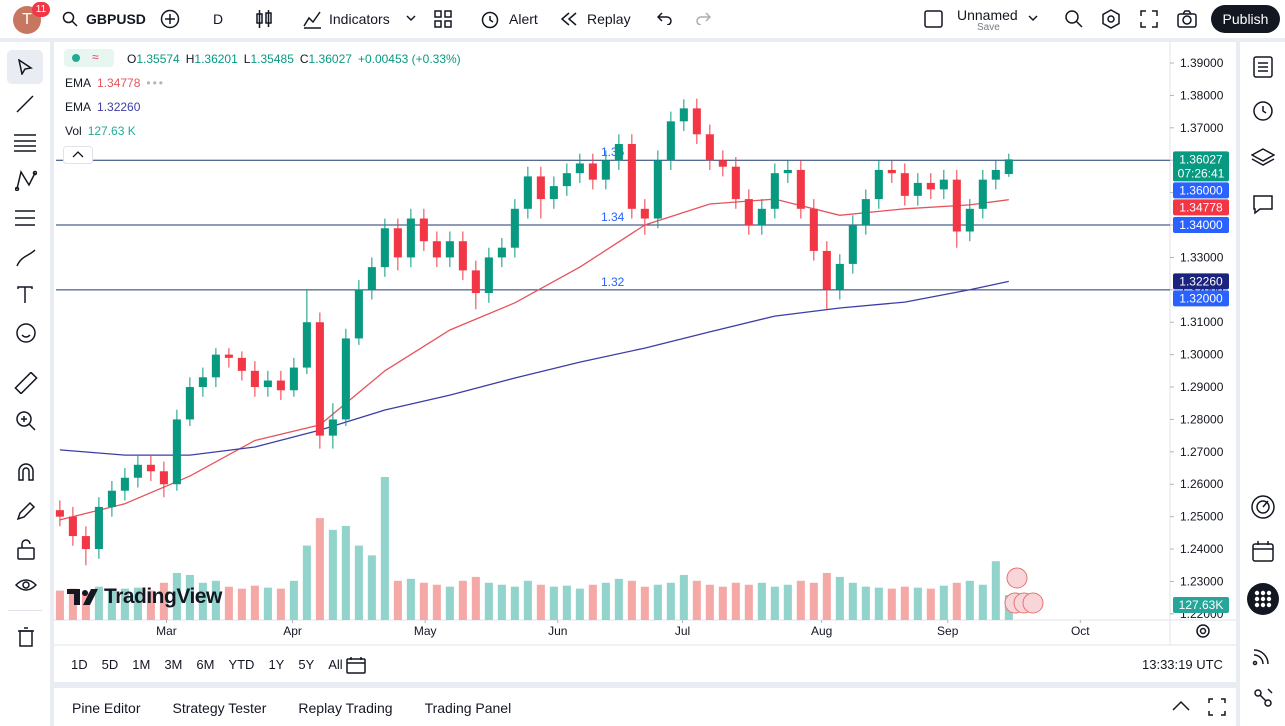 The width and height of the screenshot is (1285, 726). What do you see at coordinates (78, 155) in the screenshot?
I see `collapse-legend` at bounding box center [78, 155].